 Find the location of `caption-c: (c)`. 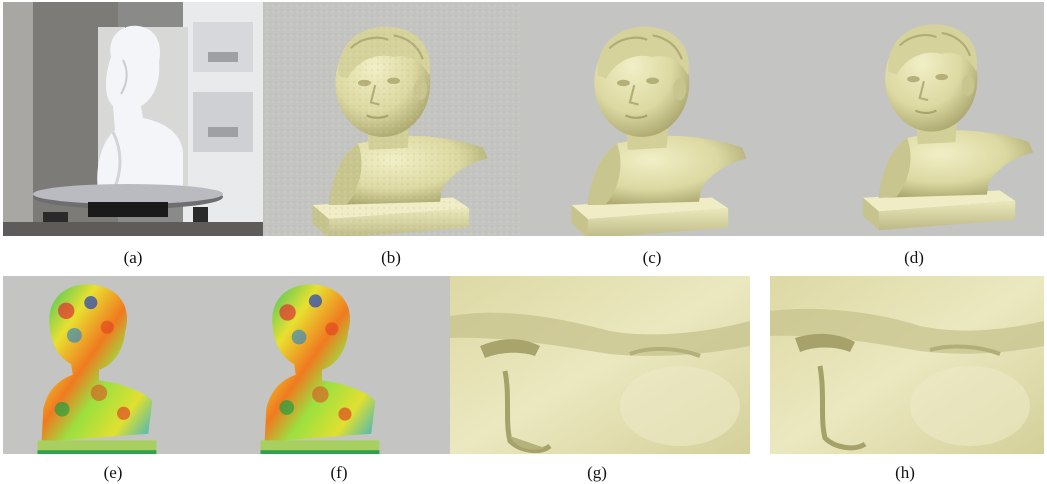

caption-c: (c) is located at coordinates (652, 257).